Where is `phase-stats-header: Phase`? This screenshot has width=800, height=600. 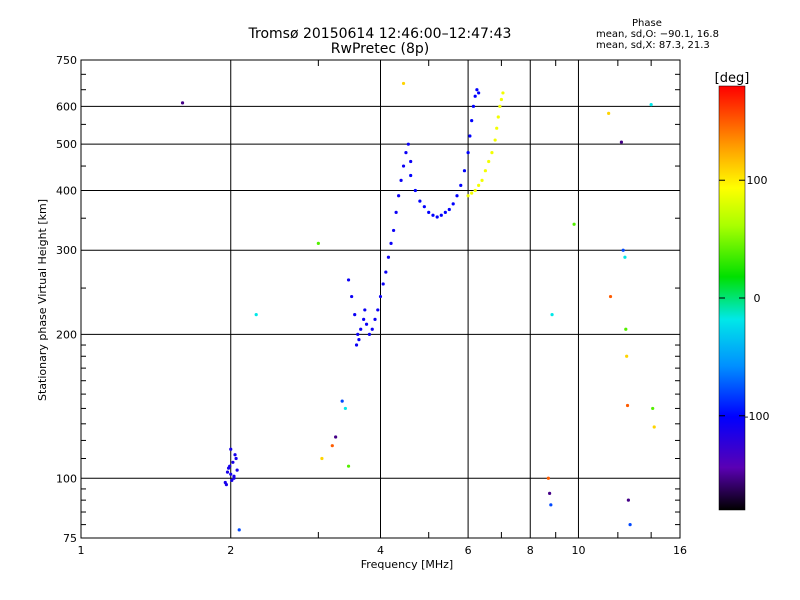
phase-stats-header: Phase is located at coordinates (647, 23).